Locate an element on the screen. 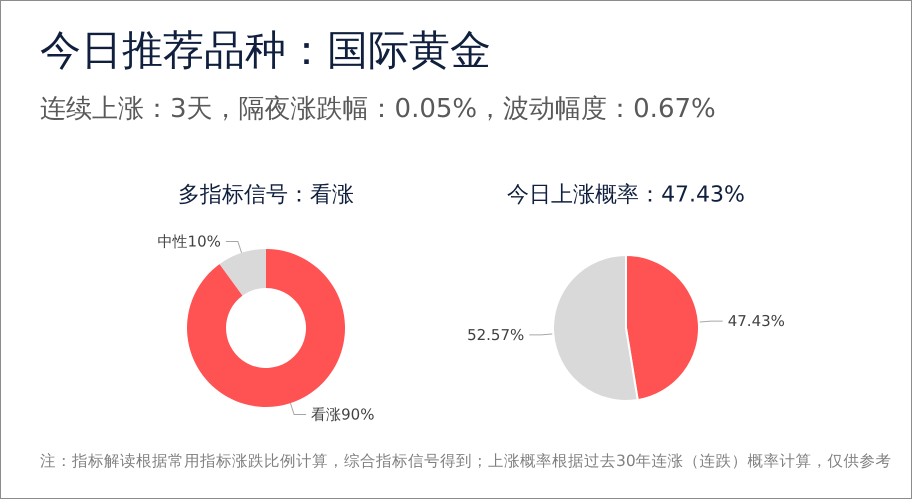  slice-label: 中性10% is located at coordinates (189, 241).